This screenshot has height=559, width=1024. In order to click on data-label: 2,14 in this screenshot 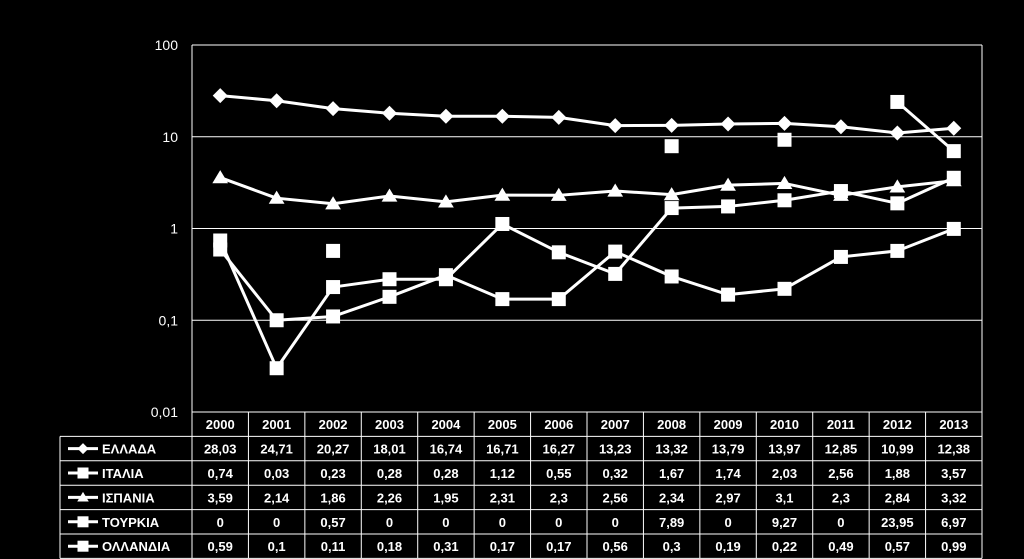, I will do `click(277, 497)`.